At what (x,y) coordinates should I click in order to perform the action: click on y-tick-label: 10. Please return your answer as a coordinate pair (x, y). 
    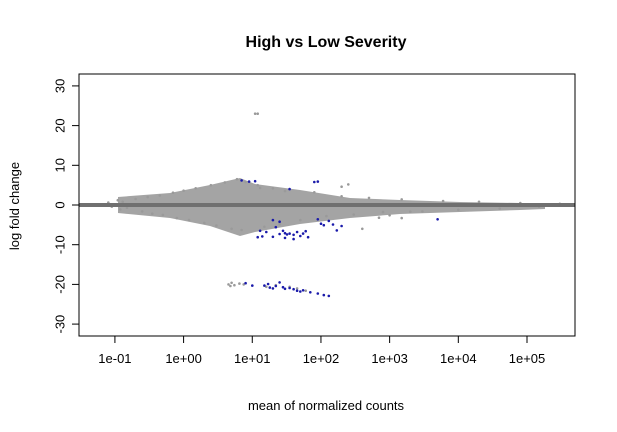
    Looking at the image, I should click on (59, 165).